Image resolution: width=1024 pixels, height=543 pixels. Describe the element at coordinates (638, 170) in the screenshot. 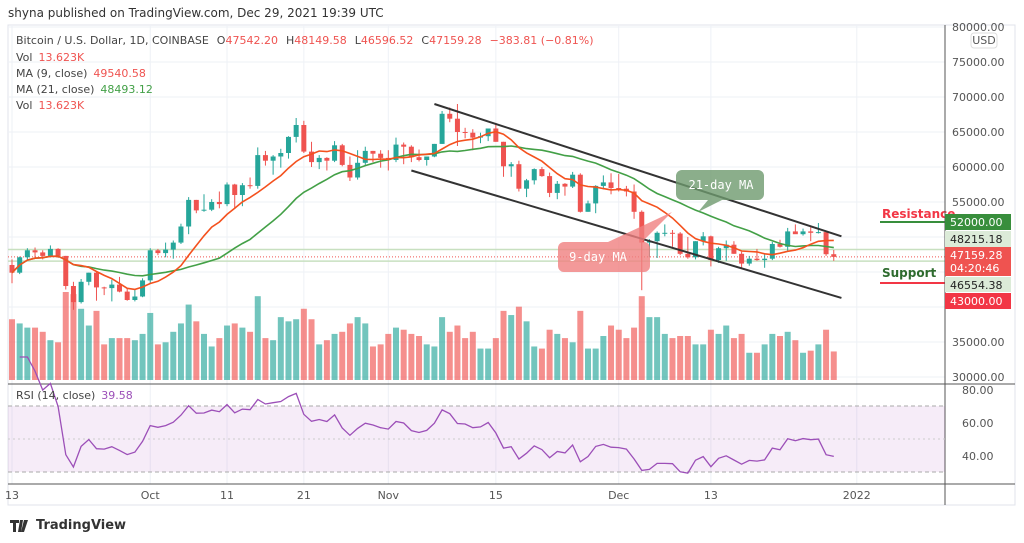

I see `channel-upper-line` at that location.